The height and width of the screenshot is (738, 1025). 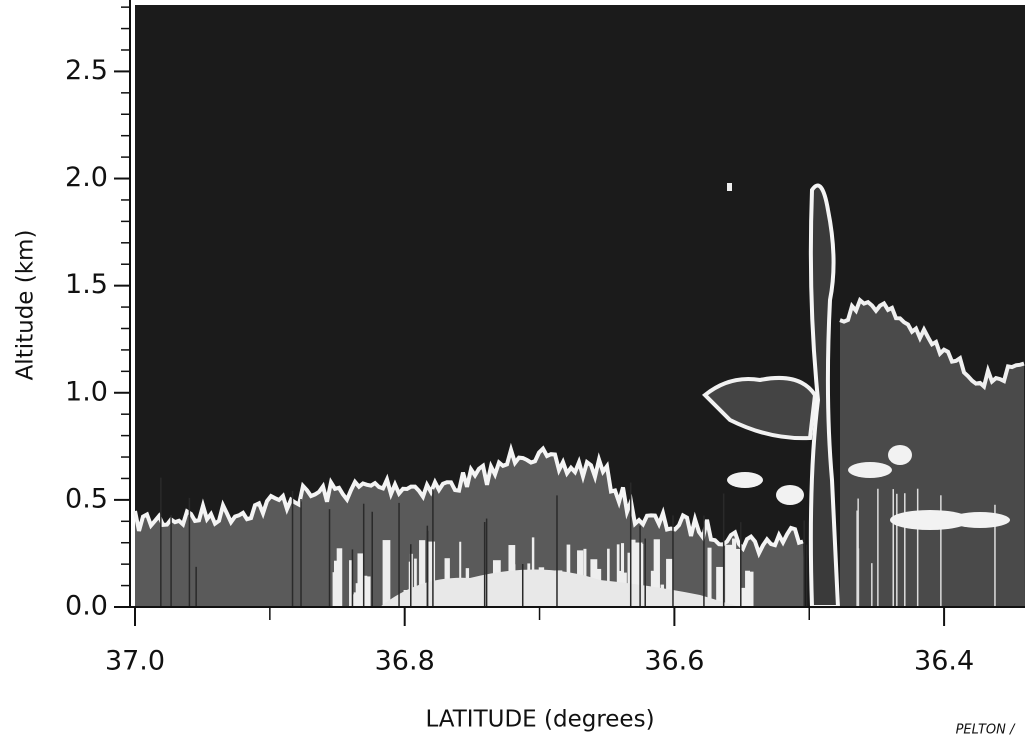 What do you see at coordinates (986, 730) in the screenshot?
I see `annotation: PELTON /` at bounding box center [986, 730].